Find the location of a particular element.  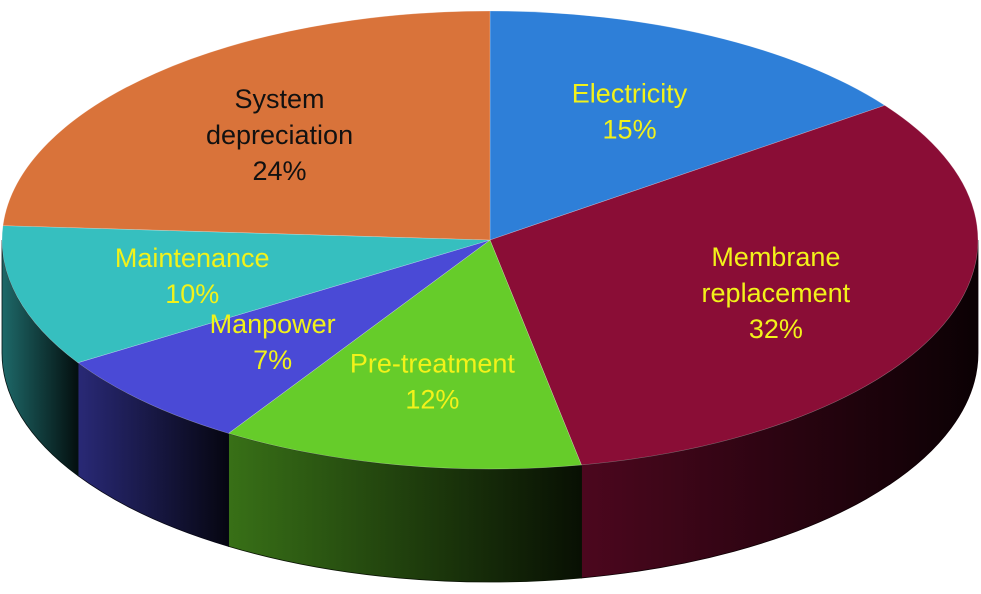

pie-value-label: 10% is located at coordinates (192, 294).